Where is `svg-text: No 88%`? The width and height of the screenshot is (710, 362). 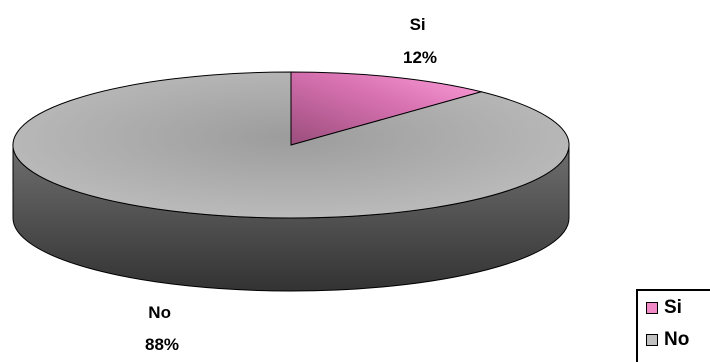
svg-text: No 88% is located at coordinates (162, 328).